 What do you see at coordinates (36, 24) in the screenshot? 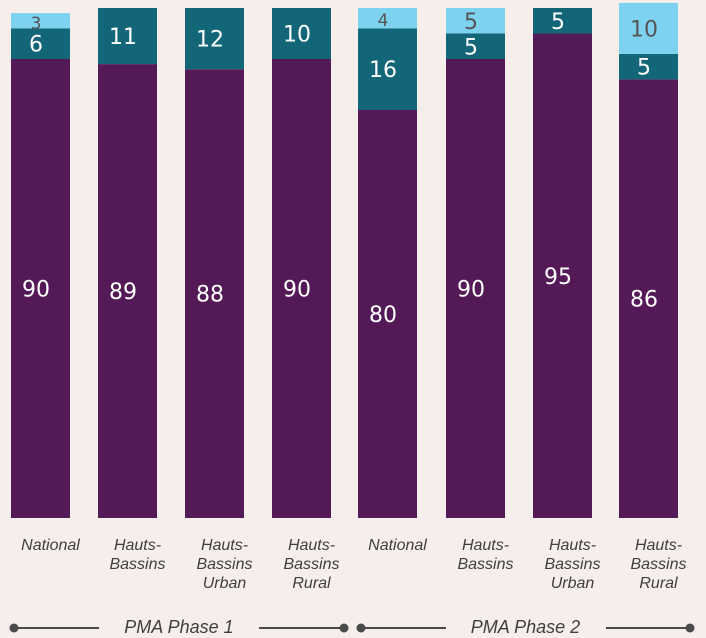
I see `data-label: 3` at bounding box center [36, 24].